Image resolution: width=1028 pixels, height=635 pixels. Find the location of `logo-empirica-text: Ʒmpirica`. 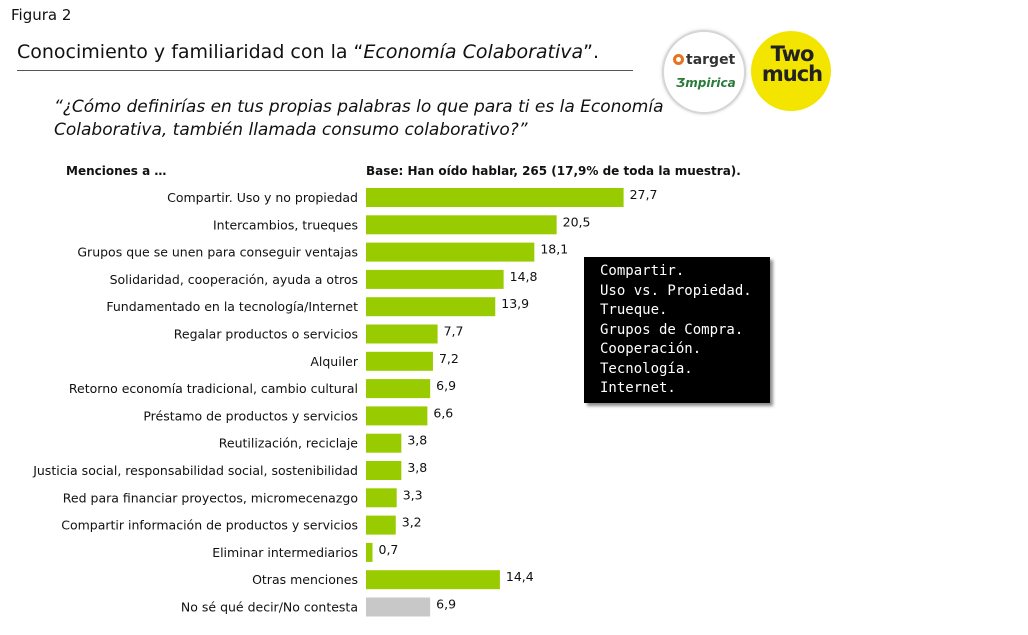

logo-empirica-text: Ʒmpirica is located at coordinates (706, 83).